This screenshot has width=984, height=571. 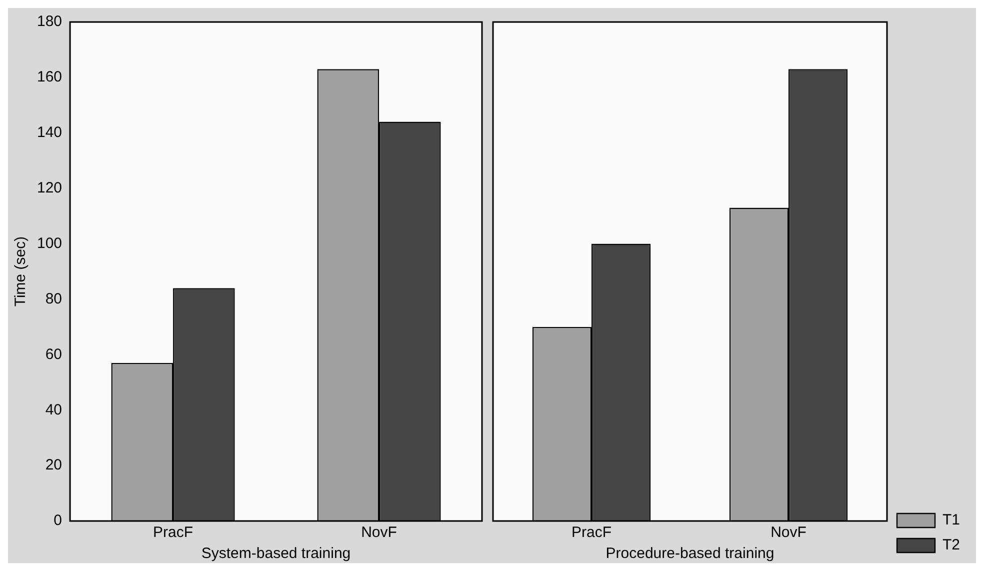 What do you see at coordinates (21, 271) in the screenshot?
I see `y-axis-title: Time (sec)` at bounding box center [21, 271].